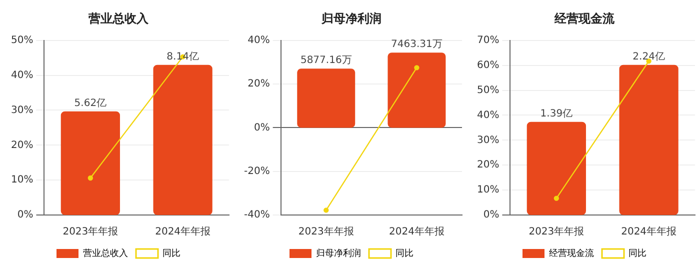 This screenshot has height=272, width=700. What do you see at coordinates (556, 114) in the screenshot?
I see `data-label: 1.39亿` at bounding box center [556, 114].